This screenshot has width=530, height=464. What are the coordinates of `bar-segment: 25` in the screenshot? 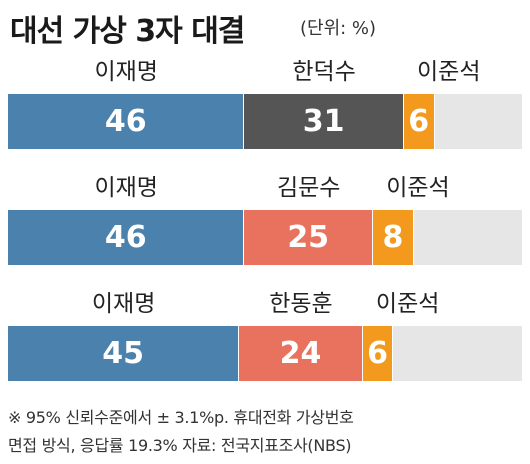 It's located at (308, 237).